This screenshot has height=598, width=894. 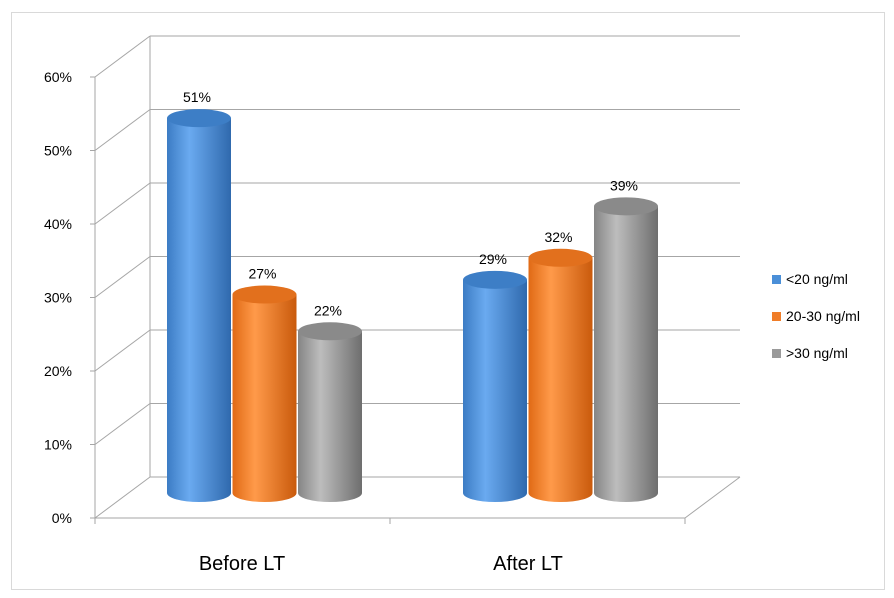 What do you see at coordinates (712, 497) in the screenshot?
I see `floor-right-edge` at bounding box center [712, 497].